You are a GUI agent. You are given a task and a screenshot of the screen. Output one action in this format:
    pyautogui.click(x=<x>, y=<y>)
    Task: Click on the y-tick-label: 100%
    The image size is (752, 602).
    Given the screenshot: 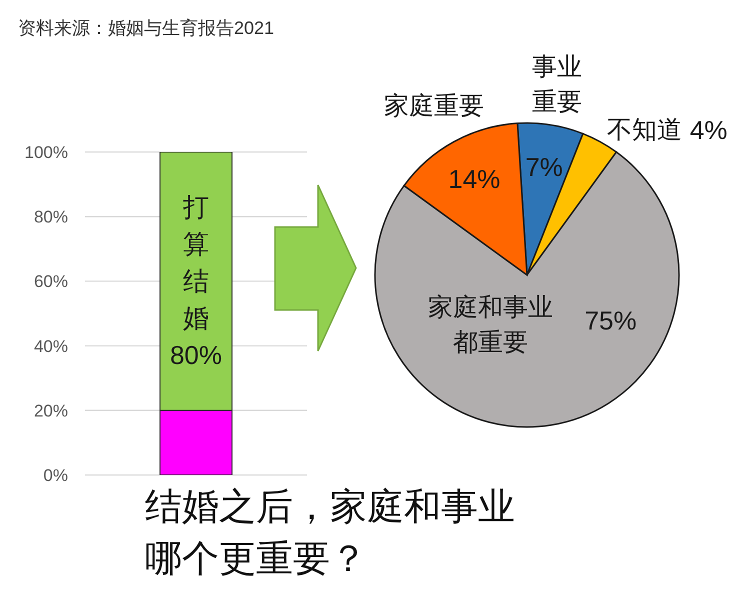 What is the action you would take?
    pyautogui.click(x=46, y=152)
    